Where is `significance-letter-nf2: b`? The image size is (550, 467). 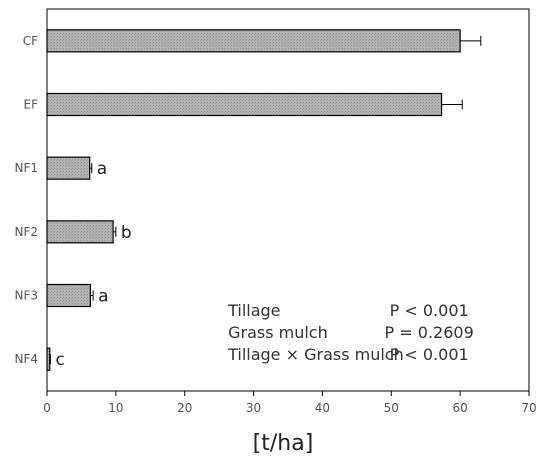
significance-letter-nf2: b is located at coordinates (126, 233).